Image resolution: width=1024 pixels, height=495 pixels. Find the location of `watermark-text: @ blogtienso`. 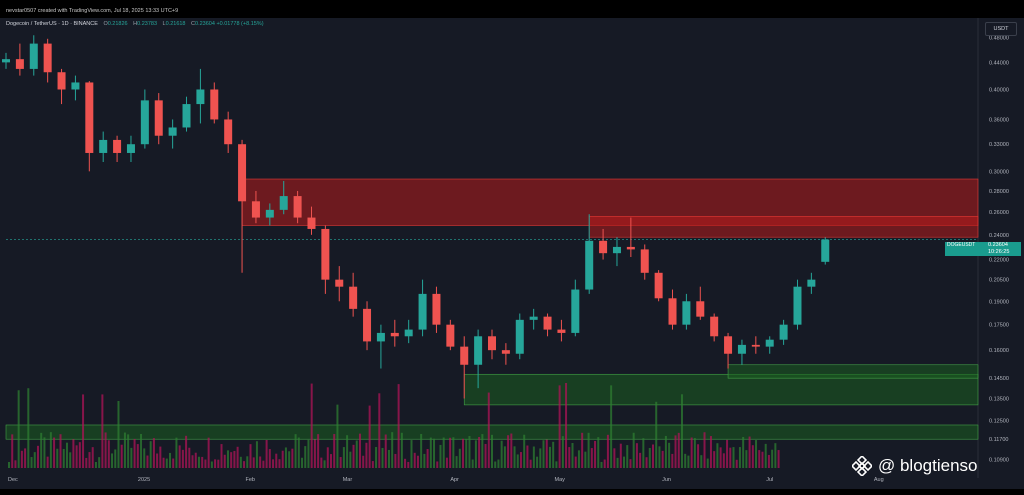

watermark-text: @ blogtienso is located at coordinates (928, 465).